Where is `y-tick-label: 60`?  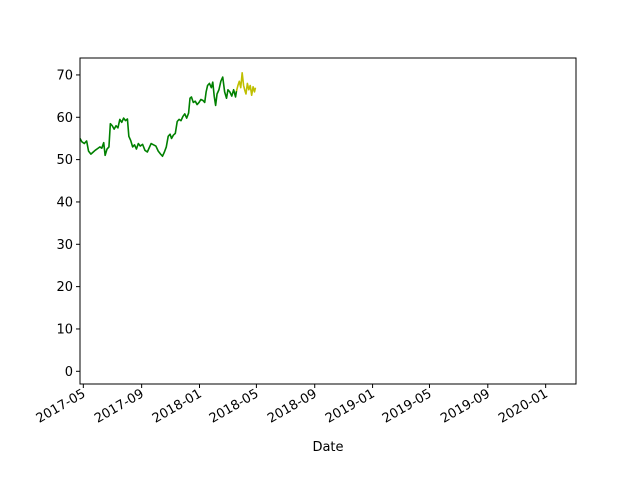
y-tick-label: 60 is located at coordinates (64, 118).